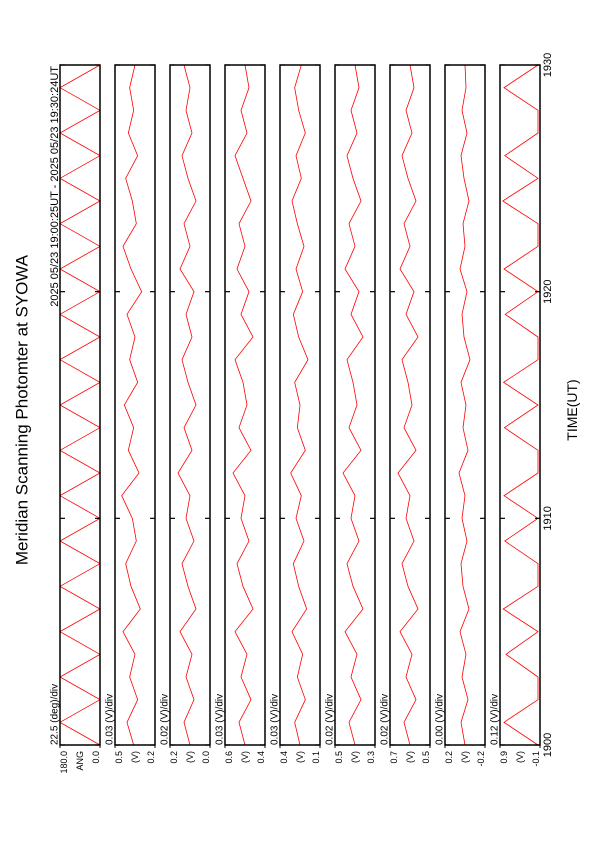  I want to click on y-tick-label: 0.6, so click(229, 757).